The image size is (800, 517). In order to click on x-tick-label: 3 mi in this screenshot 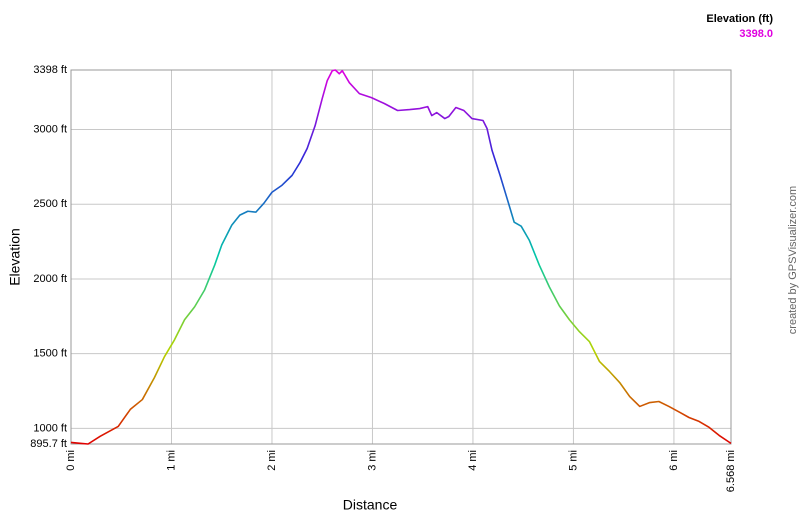, I will do `click(372, 460)`.